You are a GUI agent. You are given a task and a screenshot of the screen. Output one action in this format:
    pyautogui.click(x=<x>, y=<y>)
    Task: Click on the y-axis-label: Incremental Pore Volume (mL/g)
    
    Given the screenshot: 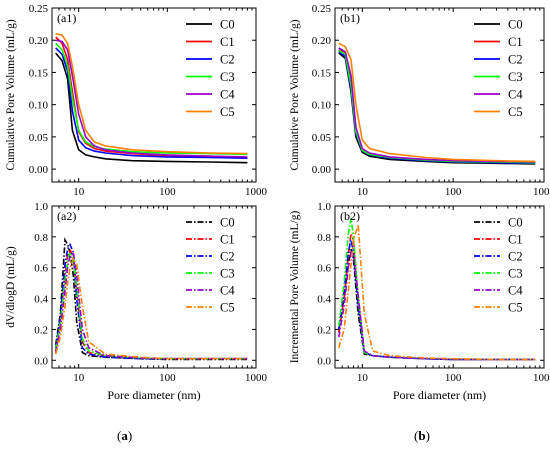 What is the action you would take?
    pyautogui.click(x=295, y=287)
    